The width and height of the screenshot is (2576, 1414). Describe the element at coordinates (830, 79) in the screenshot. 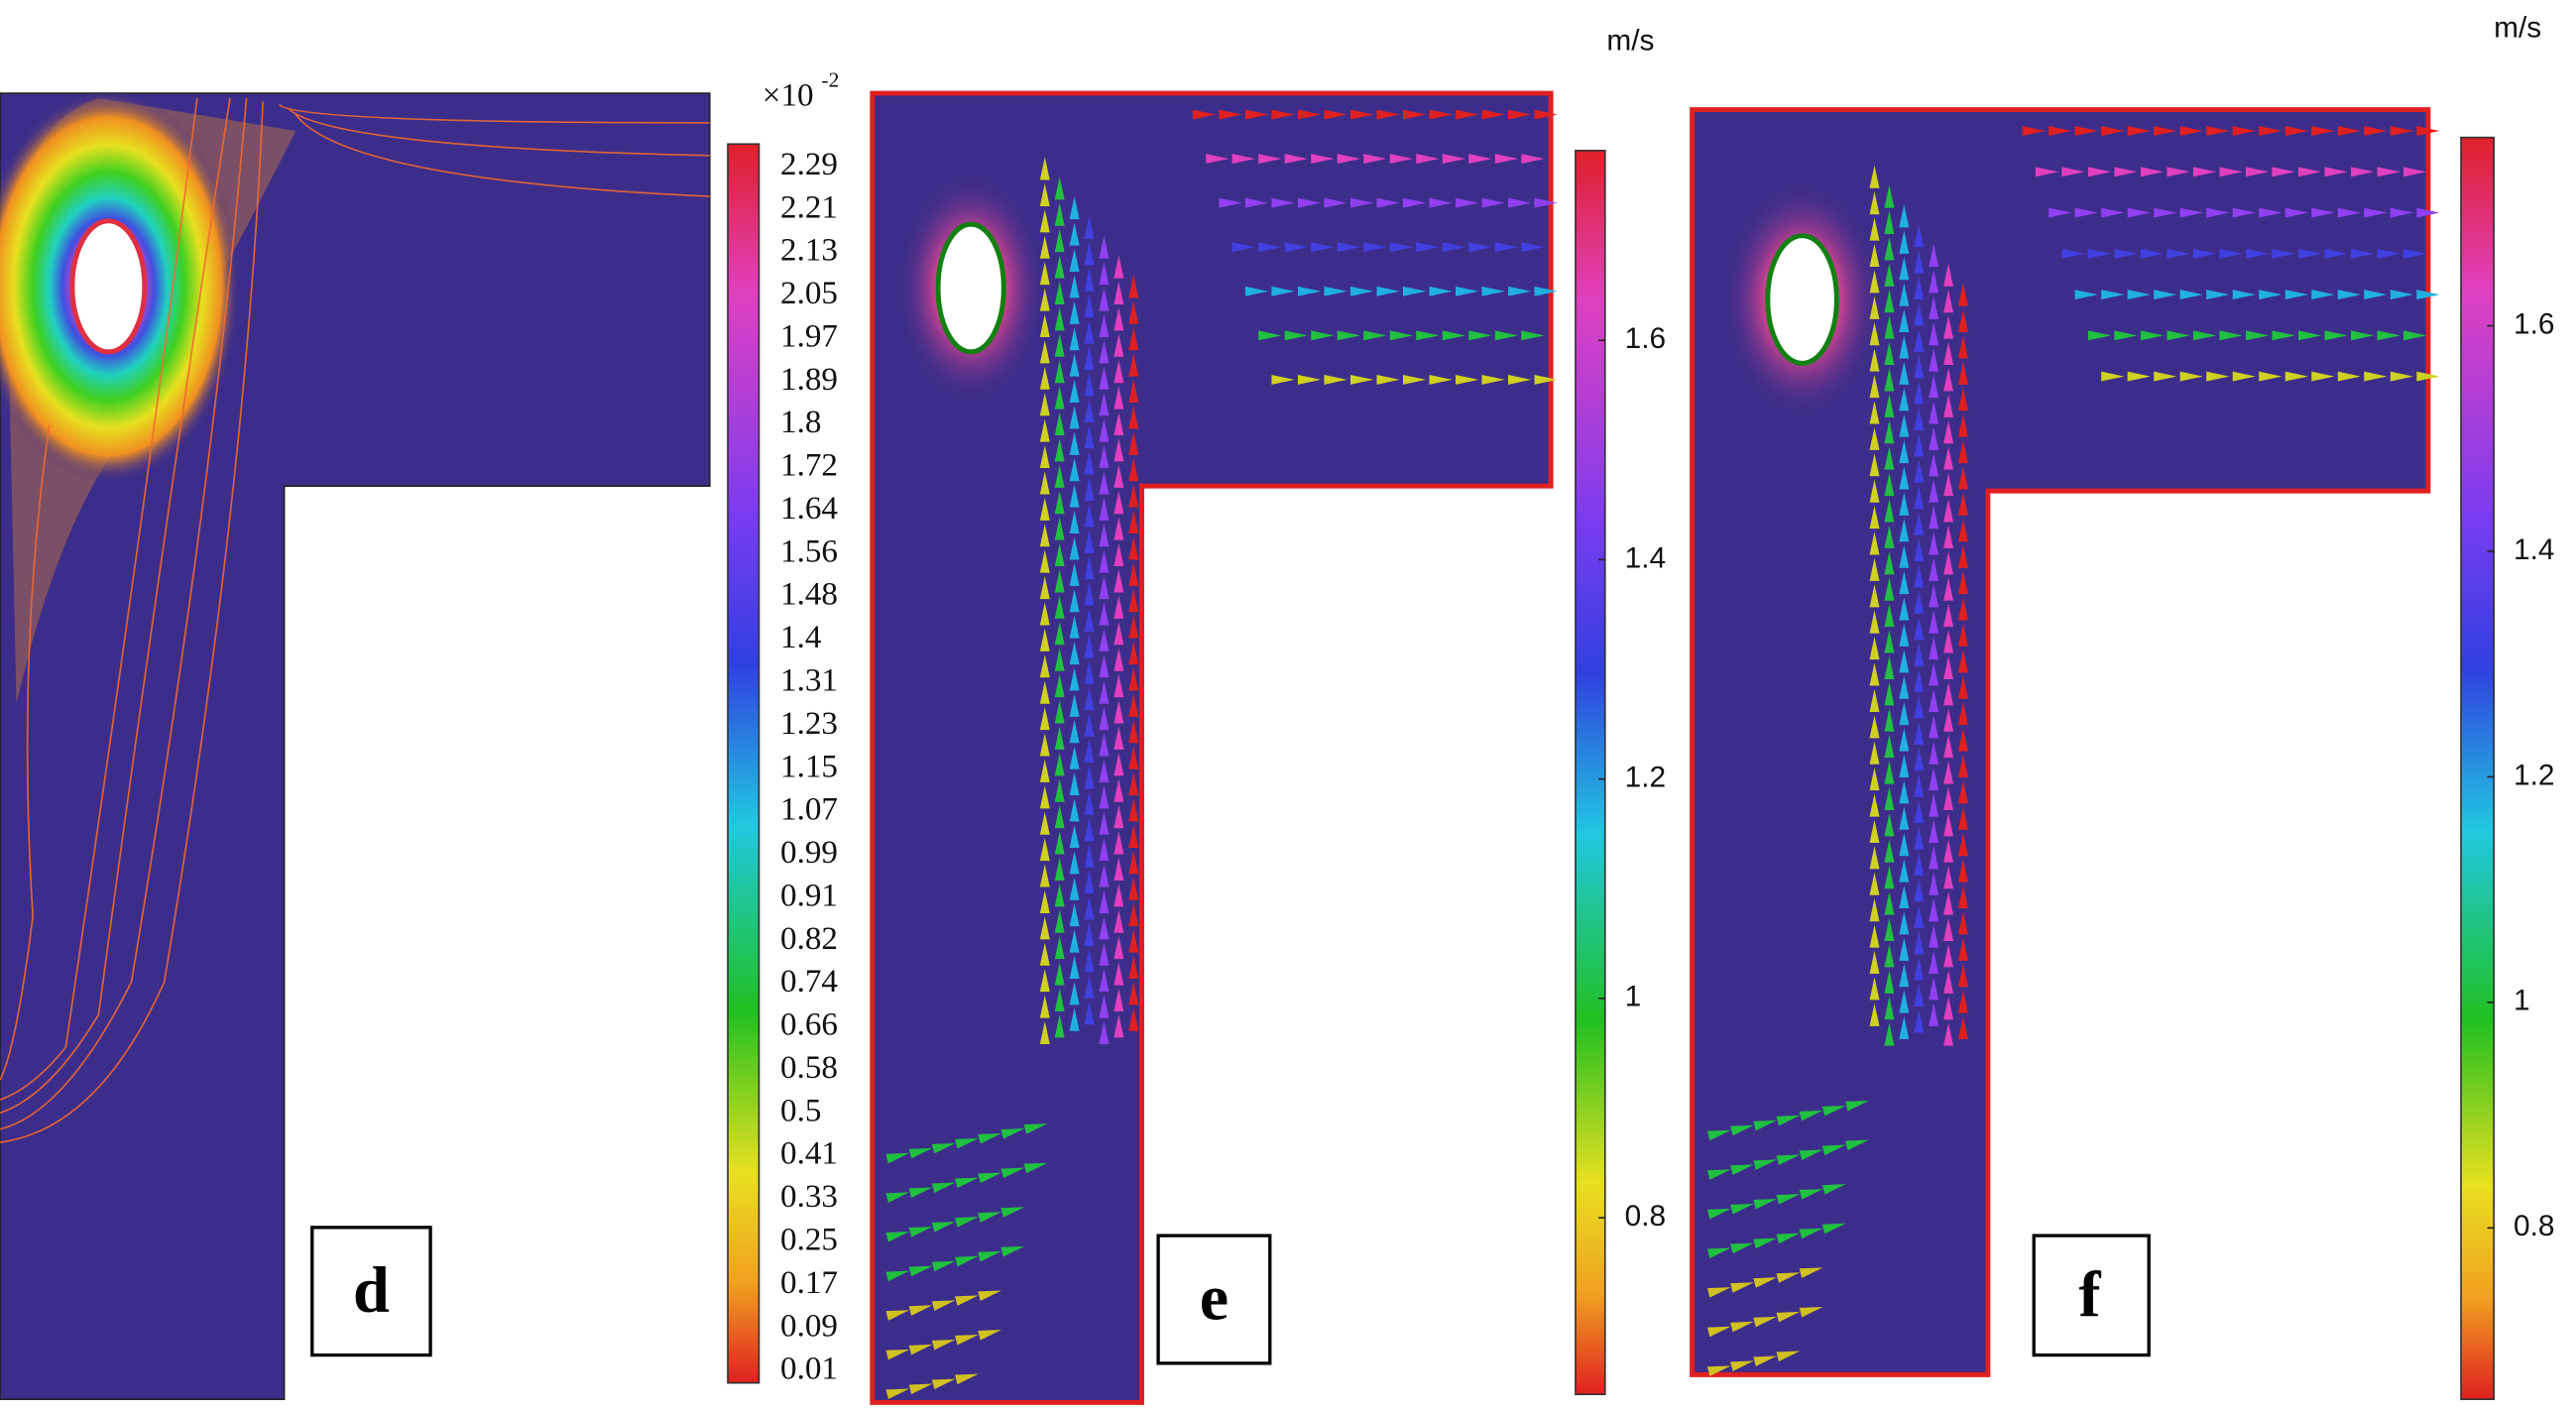

I see `cbar-exponent: -2` at that location.